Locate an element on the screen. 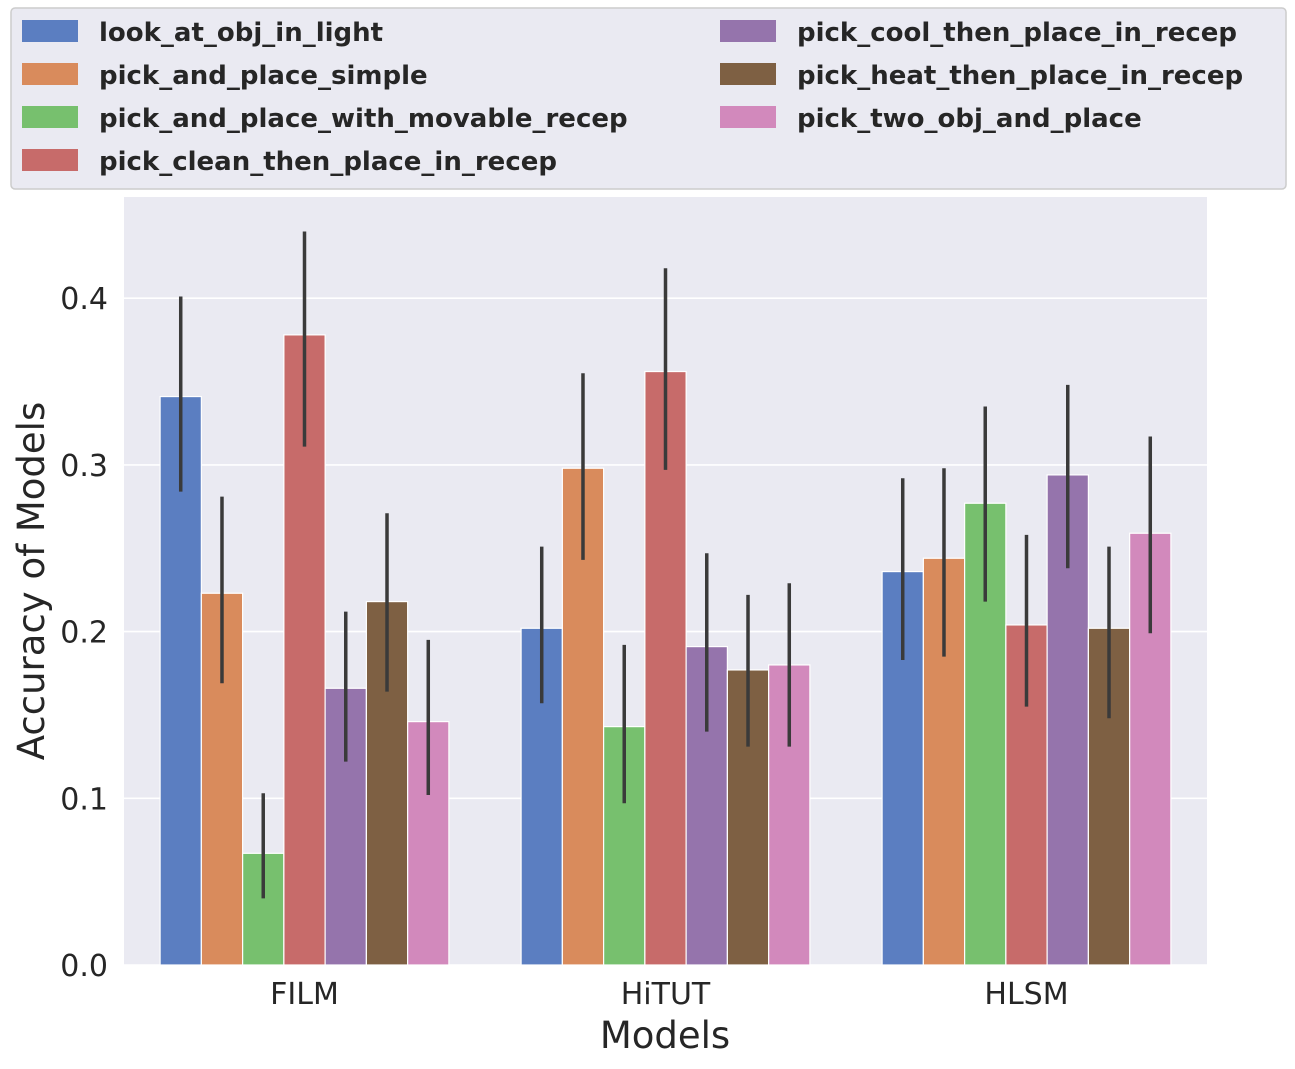 The height and width of the screenshot is (1069, 1295). legend-label: pick_and_place_simple is located at coordinates (263, 76).